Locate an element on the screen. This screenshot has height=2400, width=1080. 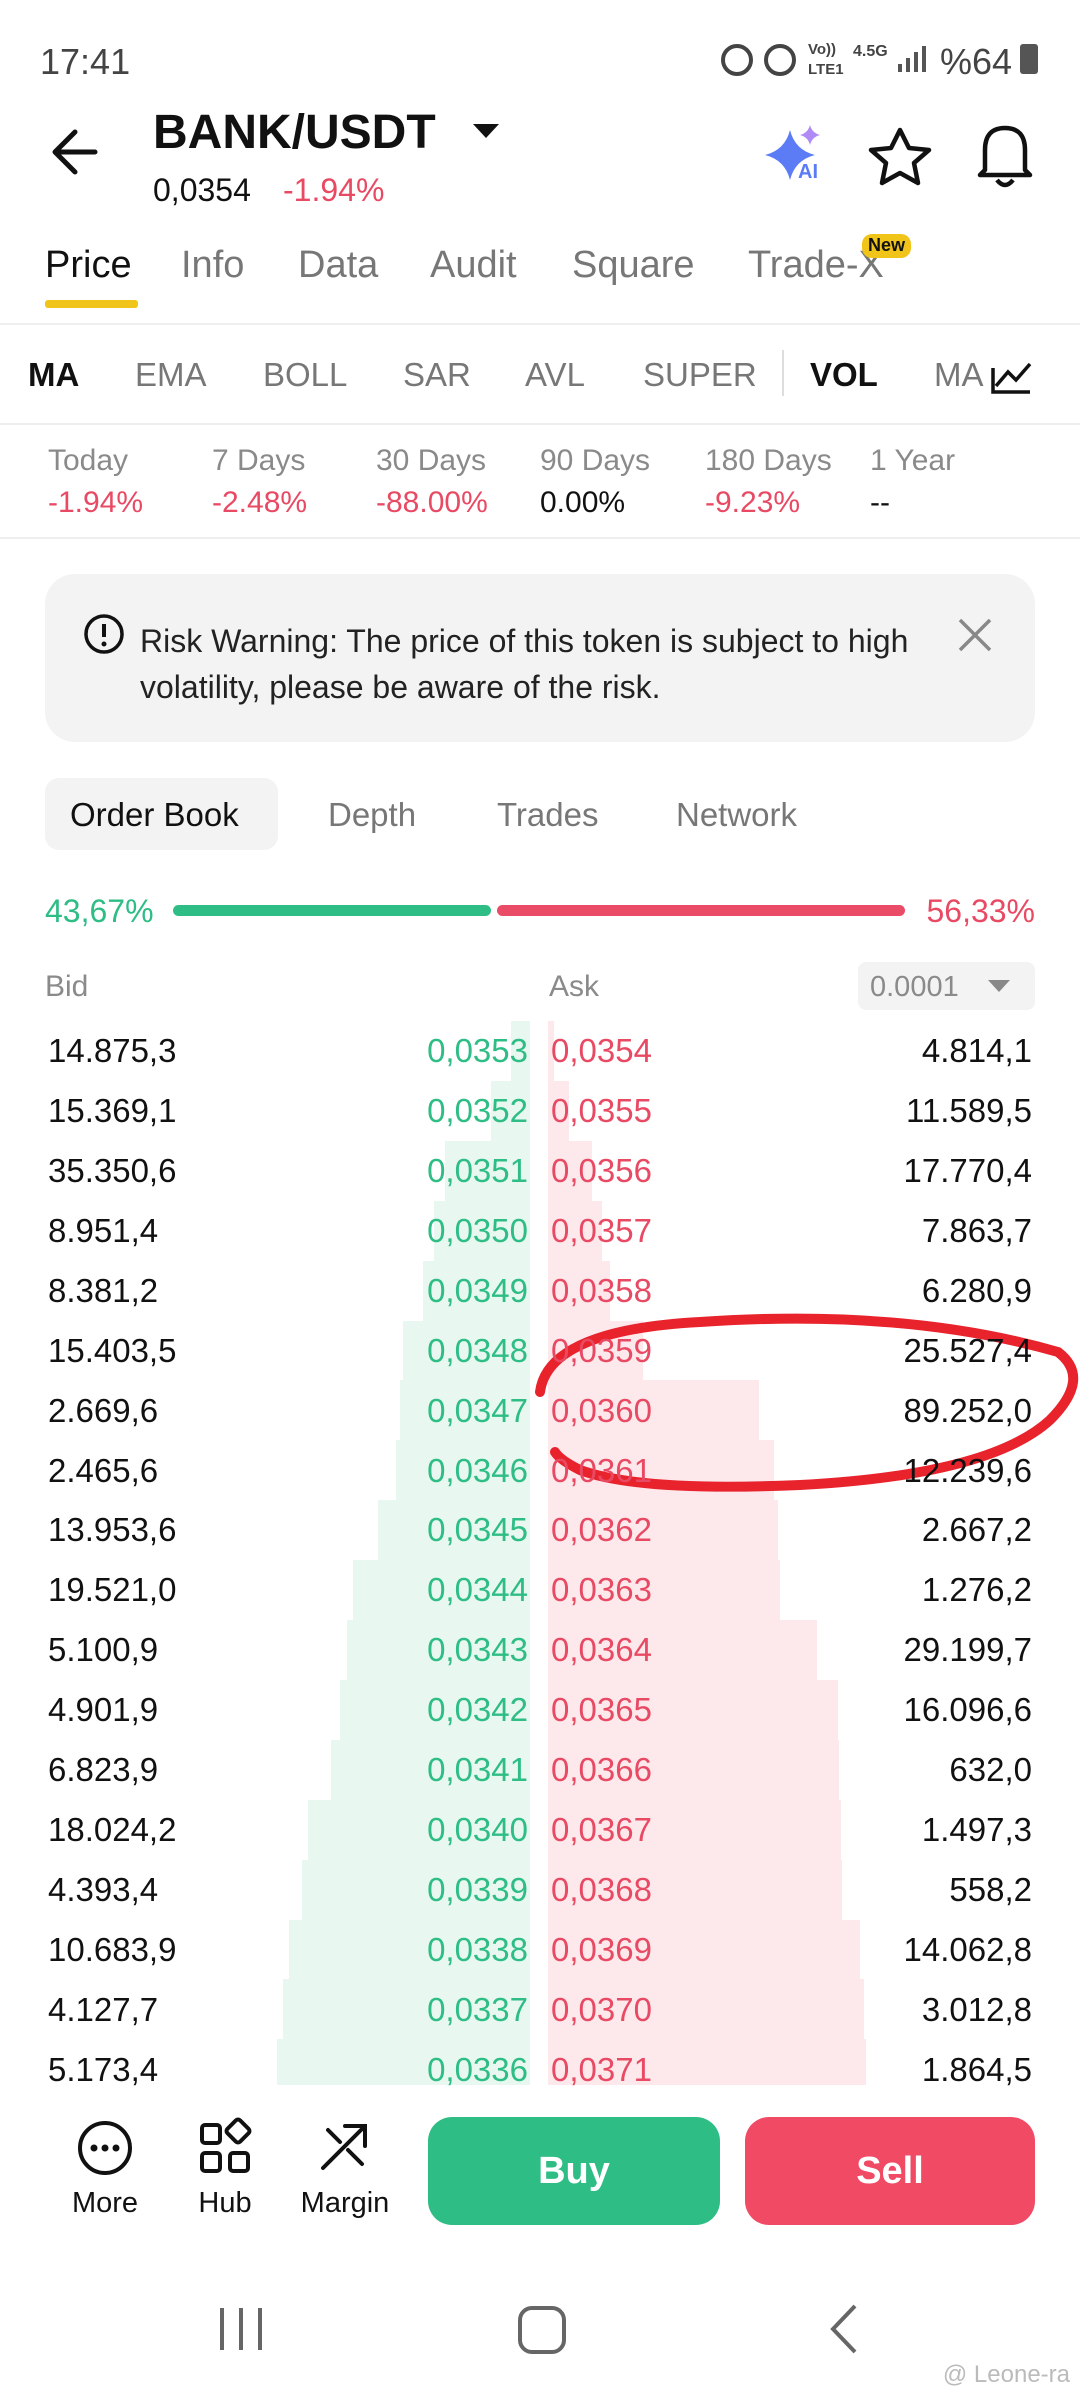
ask-price: 0,0361 is located at coordinates (601, 1470).